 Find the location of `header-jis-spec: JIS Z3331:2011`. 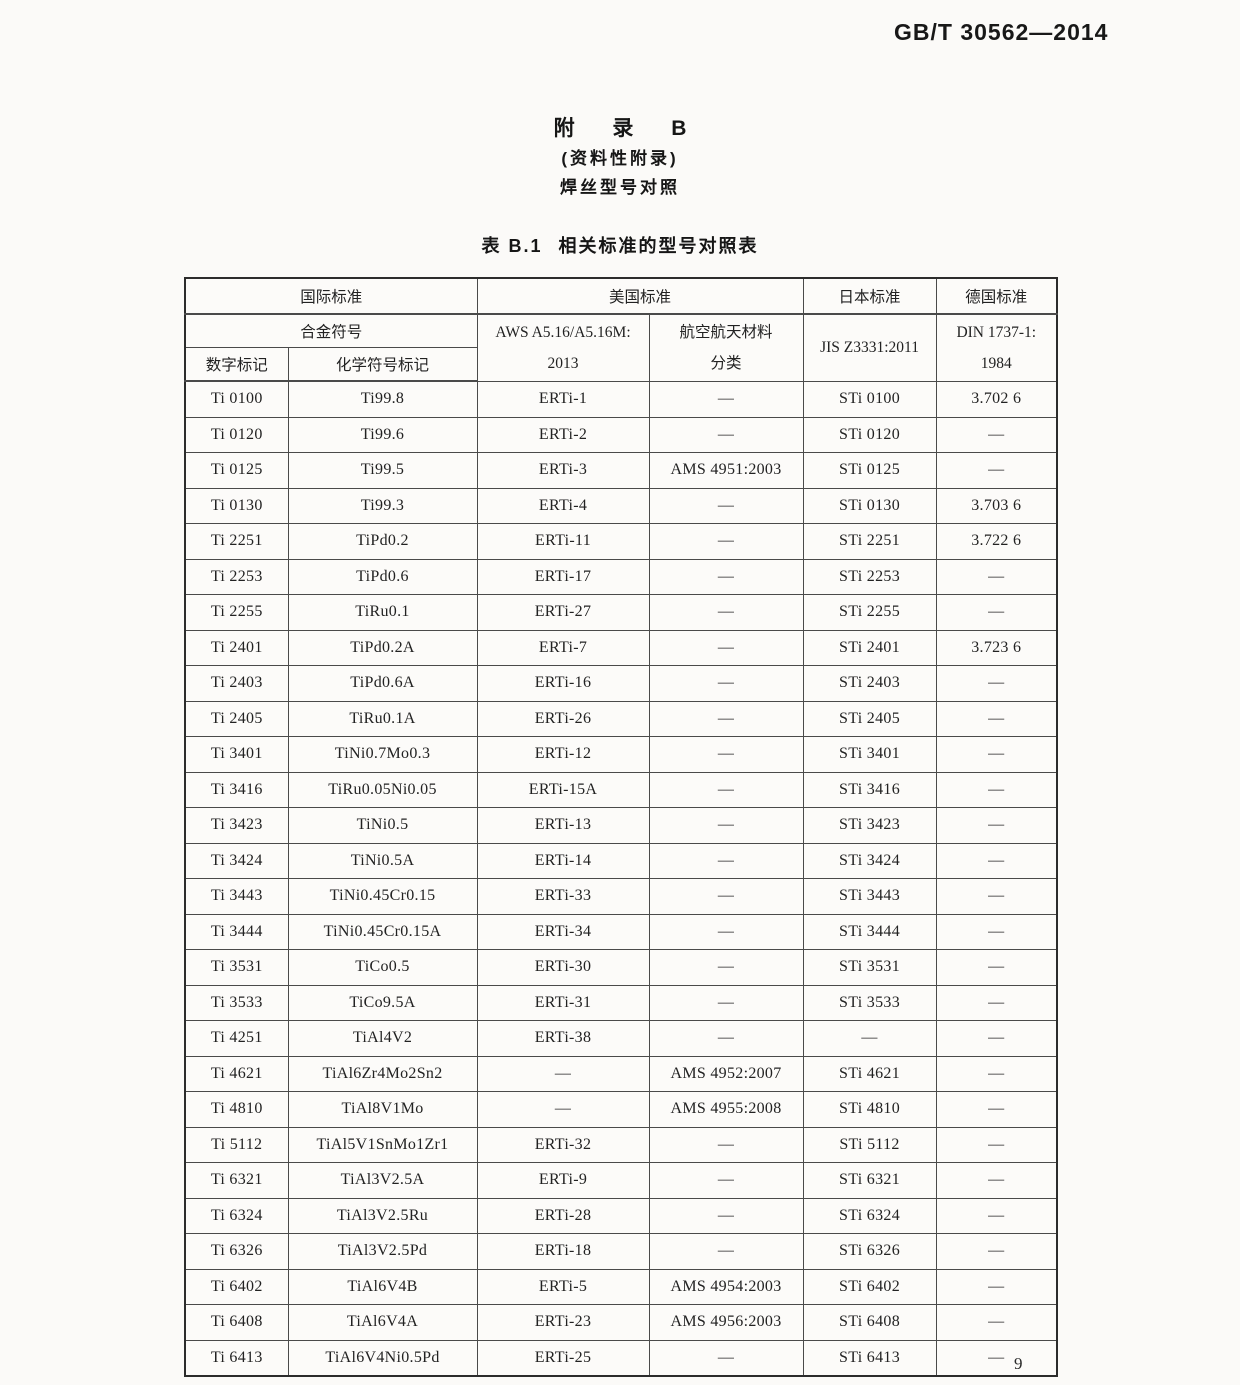

header-jis-spec: JIS Z3331:2011 is located at coordinates (869, 347).